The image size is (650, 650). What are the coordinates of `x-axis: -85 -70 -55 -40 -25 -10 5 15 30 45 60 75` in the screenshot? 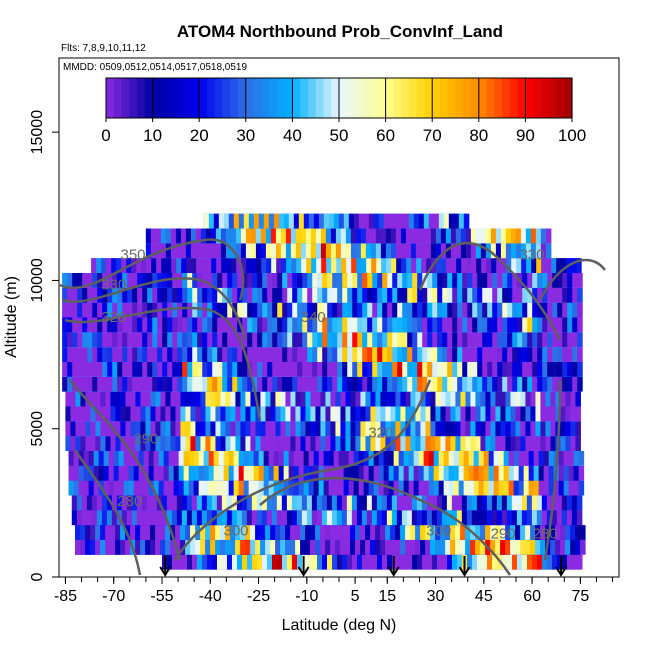 It's located at (334, 591).